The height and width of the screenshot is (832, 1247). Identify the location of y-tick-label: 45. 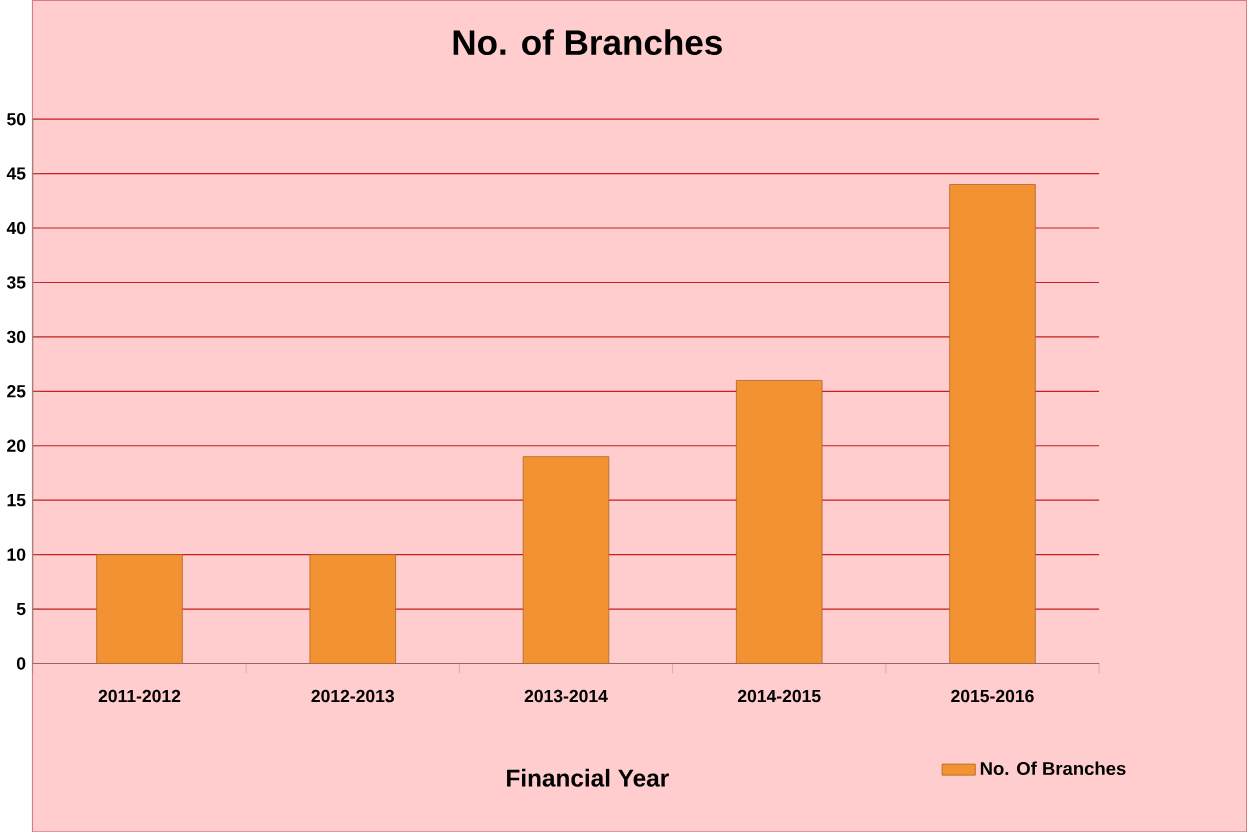
(16, 173).